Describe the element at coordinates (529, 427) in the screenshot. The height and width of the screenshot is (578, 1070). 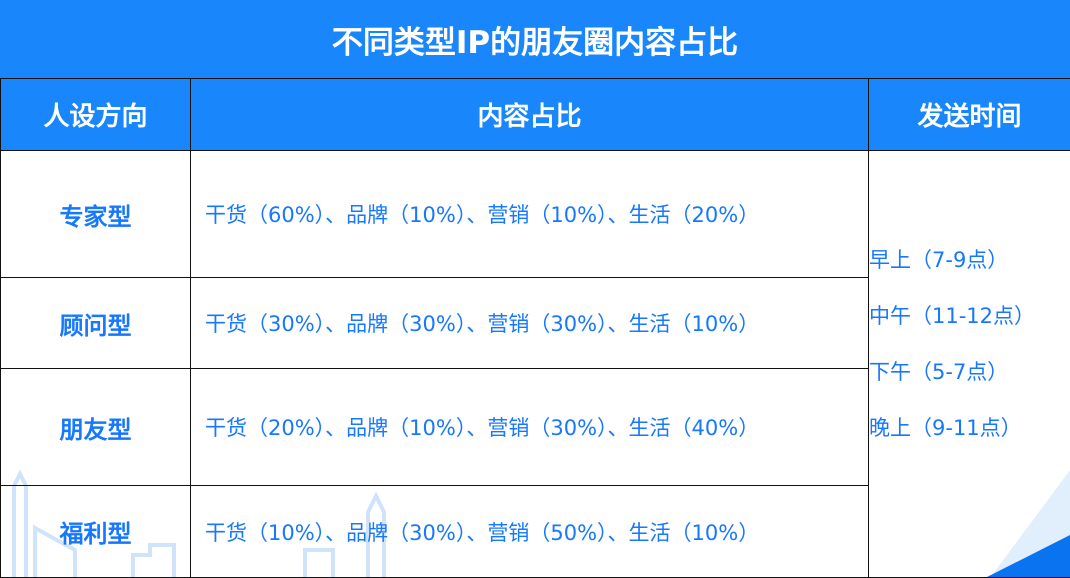
I see `row-content: 干货（20%）、品牌（10%）、营销（30%）、生活（40%）` at that location.